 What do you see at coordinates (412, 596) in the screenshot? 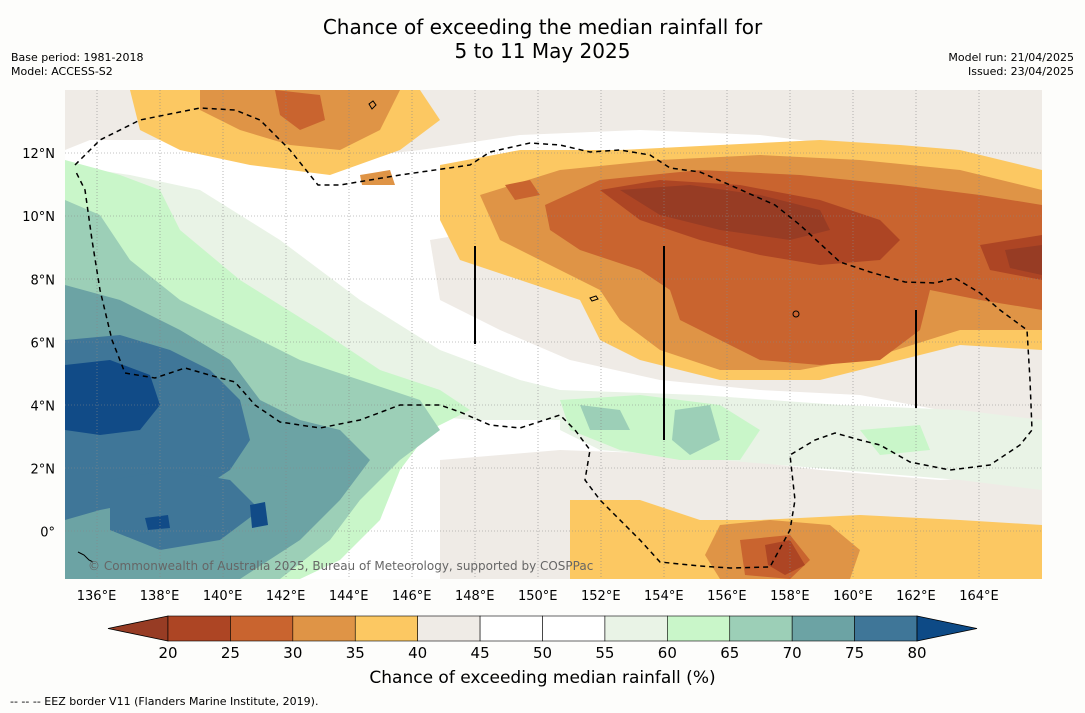
I see `lon-label: 146°E` at bounding box center [412, 596].